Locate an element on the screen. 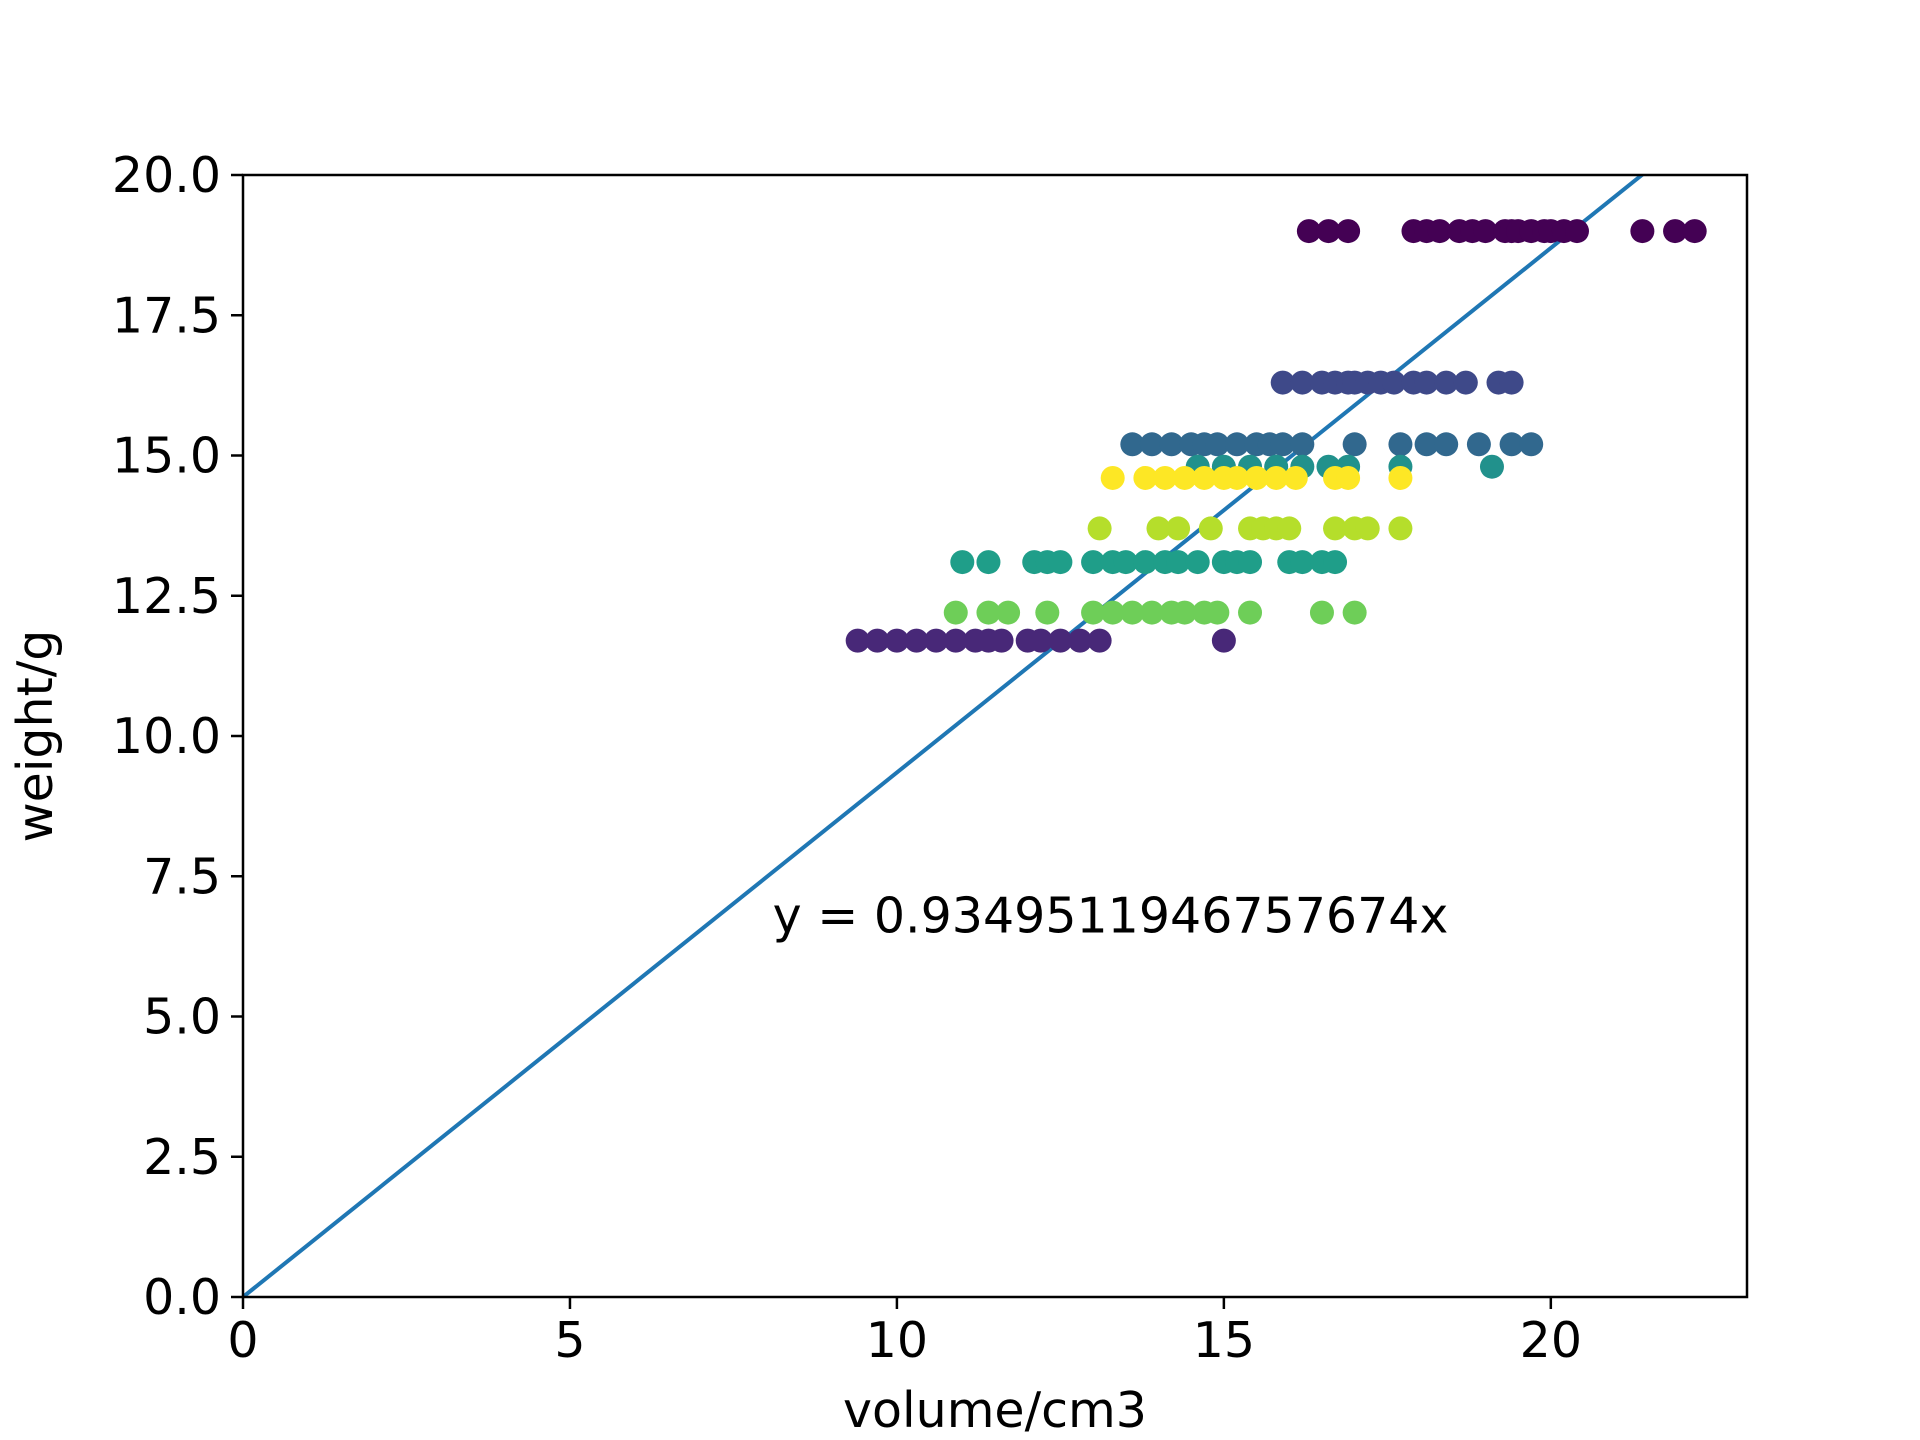  y-axis-title: weight/g is located at coordinates (35, 736).